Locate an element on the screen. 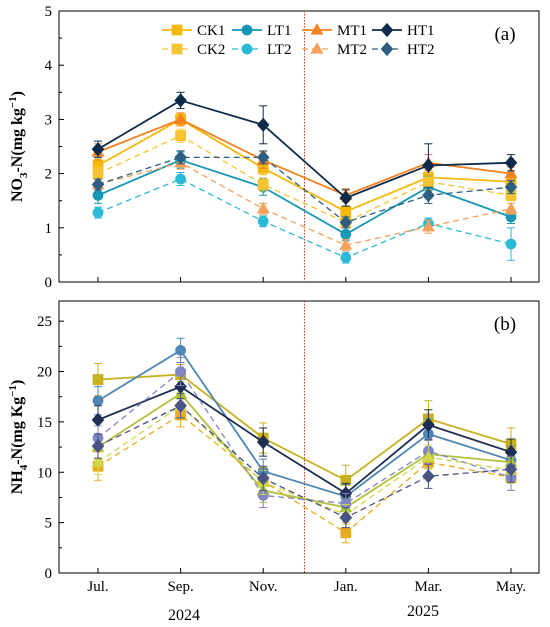 The image size is (550, 627). x-tick-label: Nov. is located at coordinates (263, 587).